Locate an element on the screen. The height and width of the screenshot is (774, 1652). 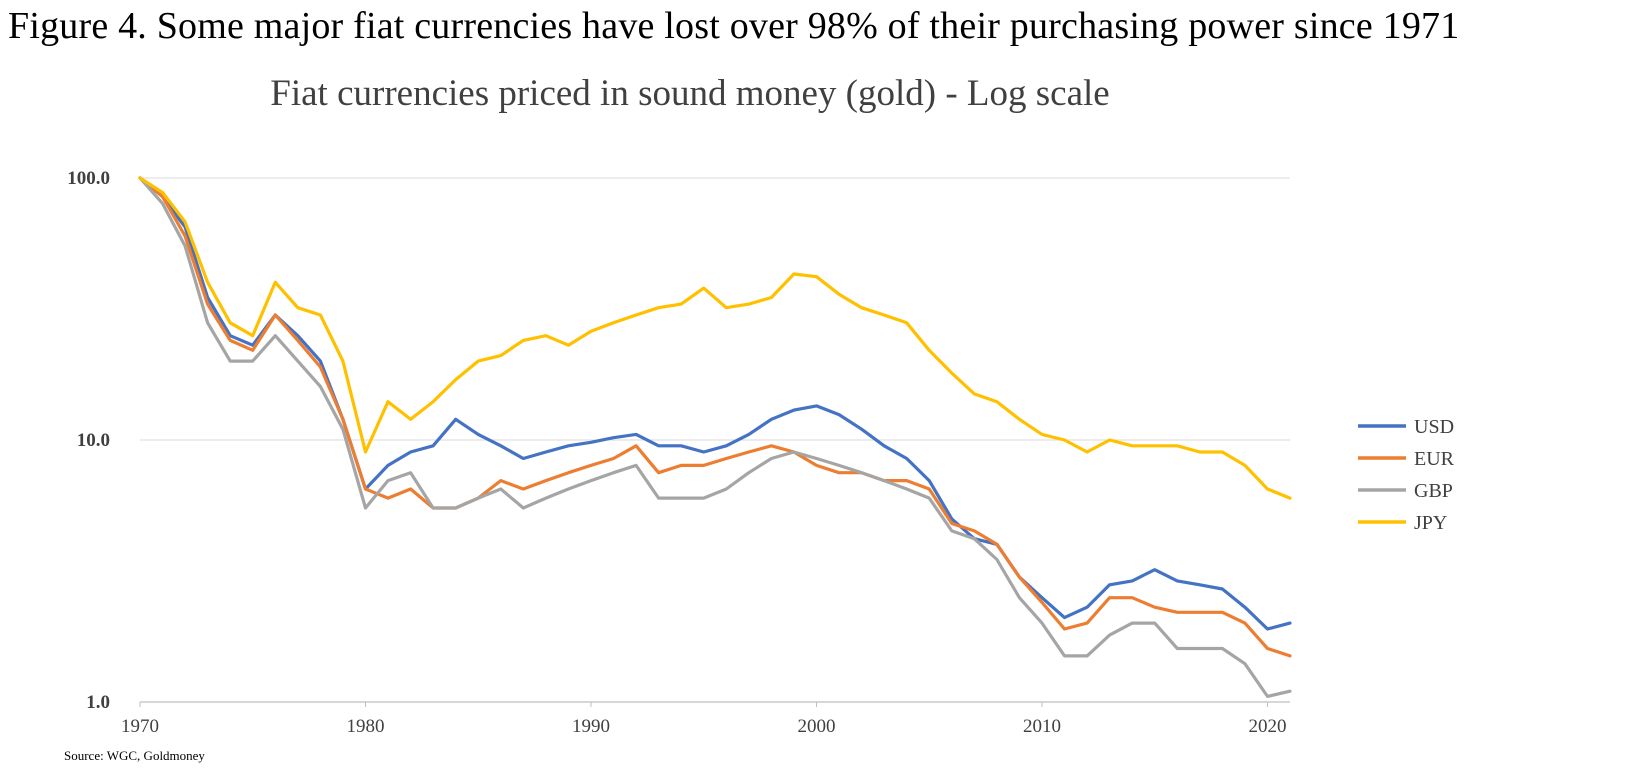
y-tick-label: 100.0 is located at coordinates (88, 178).